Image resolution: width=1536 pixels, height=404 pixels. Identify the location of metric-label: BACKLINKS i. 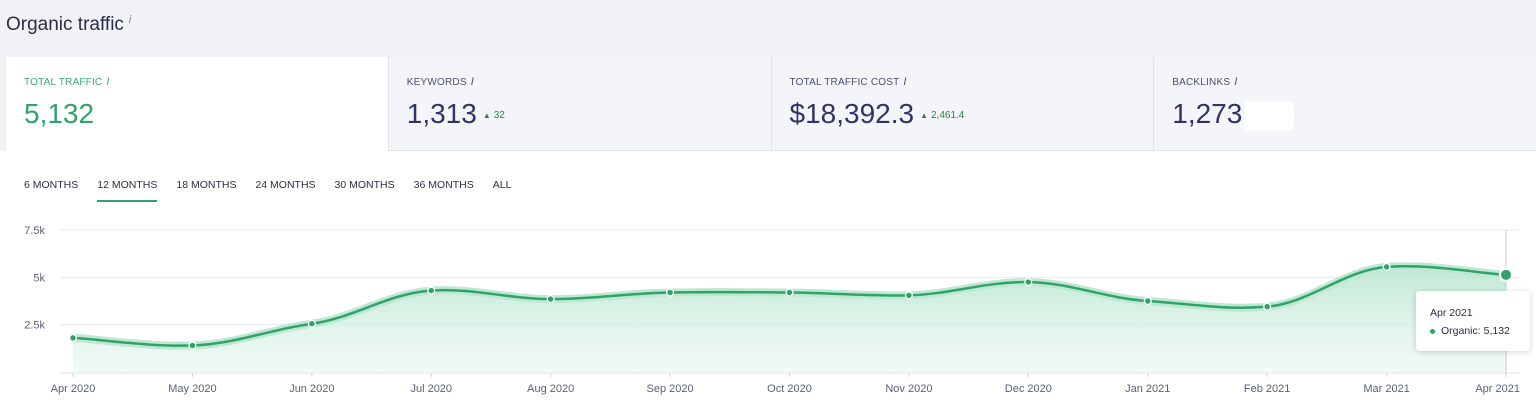
(1205, 82).